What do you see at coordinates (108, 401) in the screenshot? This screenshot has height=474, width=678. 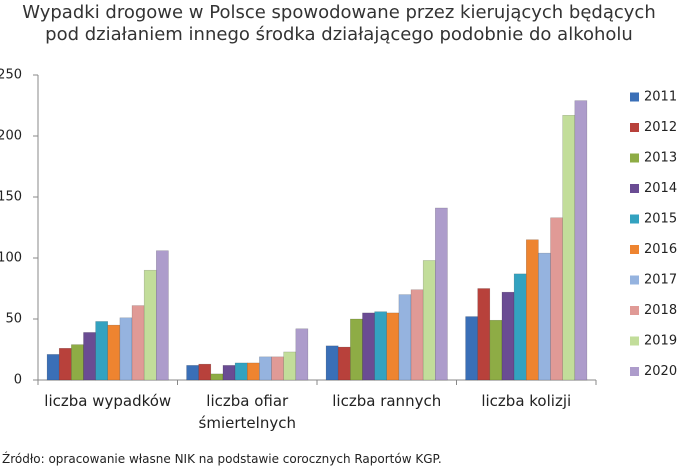 I see `x-tick-label: liczba wypadków` at bounding box center [108, 401].